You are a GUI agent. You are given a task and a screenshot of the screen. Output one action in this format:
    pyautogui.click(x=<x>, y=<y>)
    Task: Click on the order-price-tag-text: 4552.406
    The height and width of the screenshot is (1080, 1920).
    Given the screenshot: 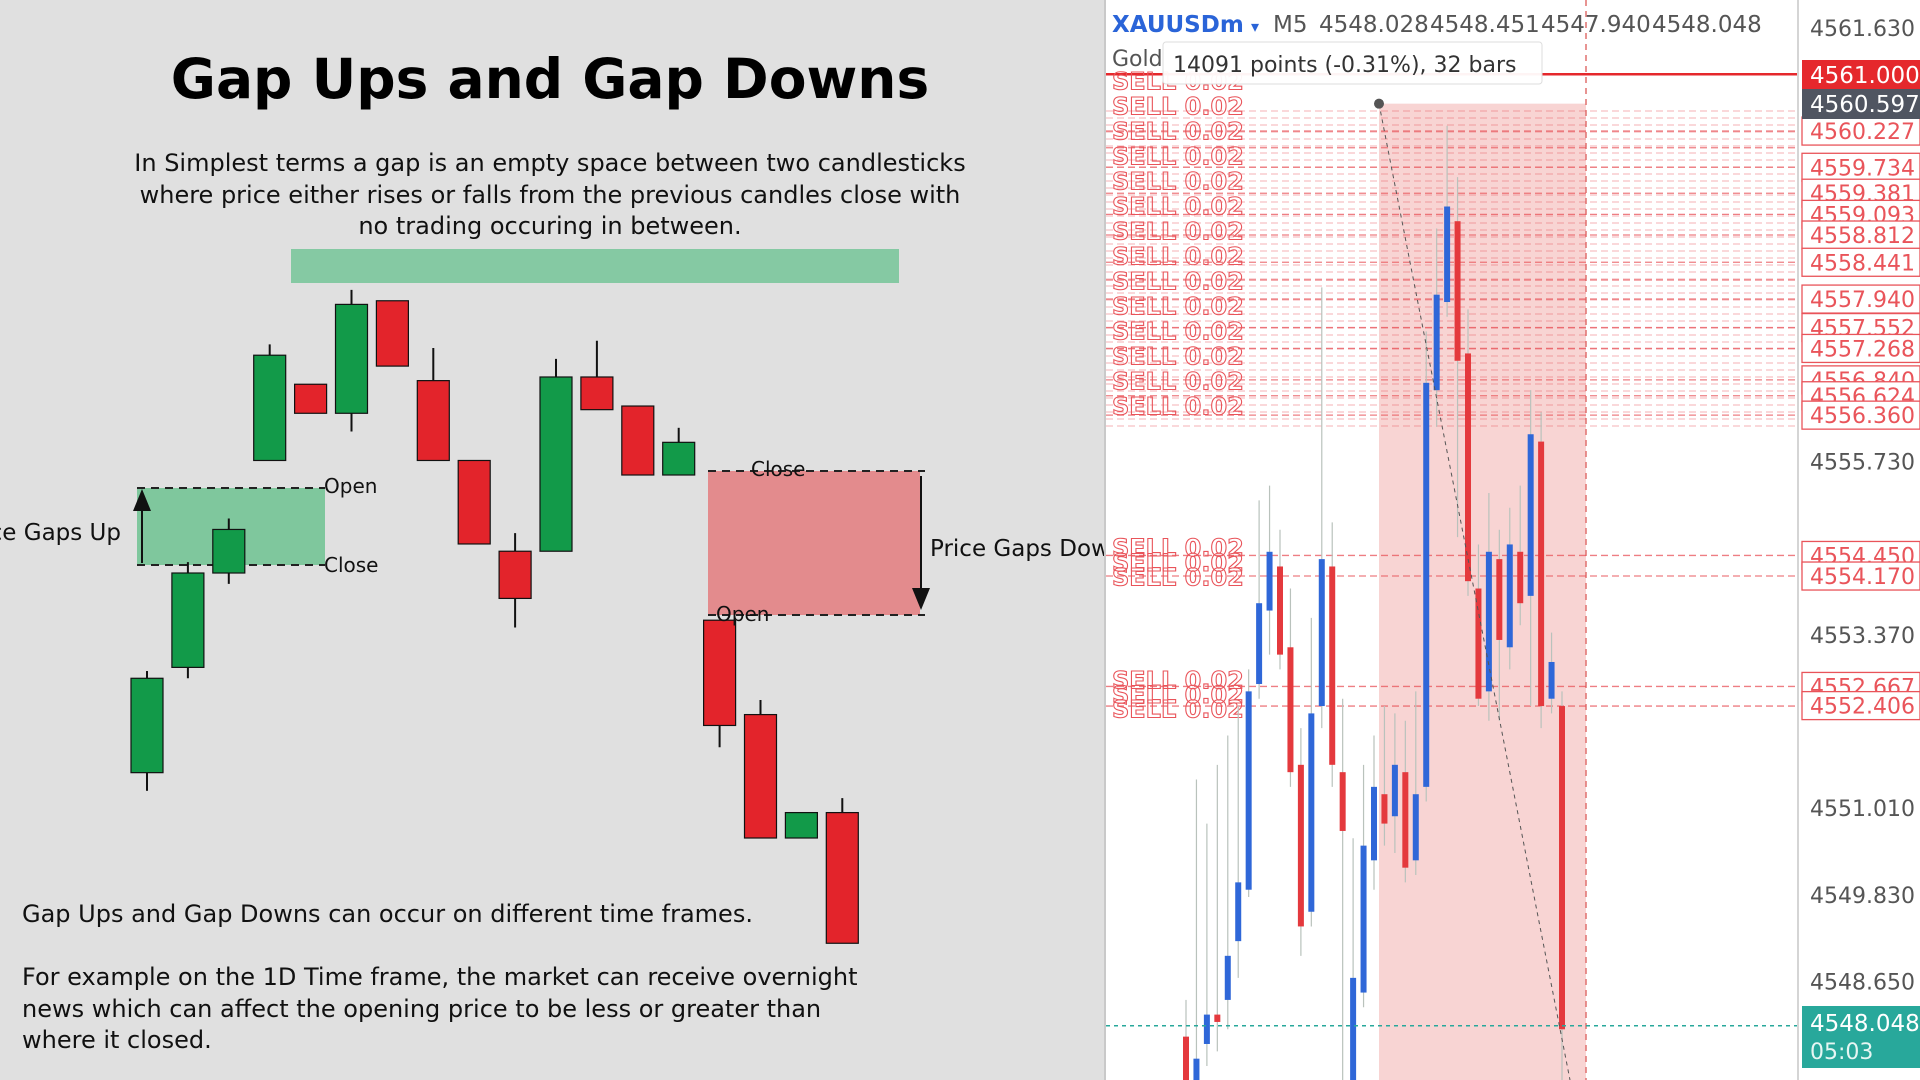 What is the action you would take?
    pyautogui.click(x=1862, y=707)
    